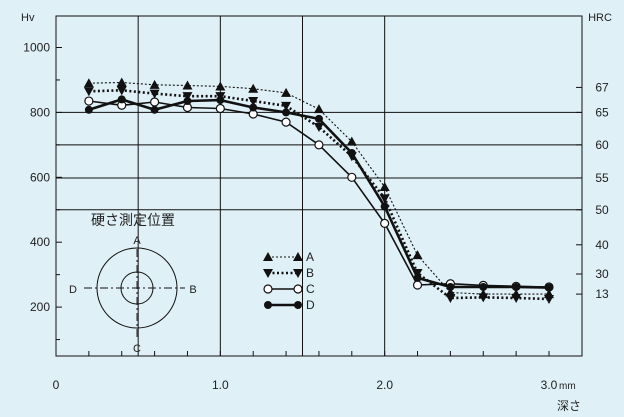  I want to click on y-tick-label-right: 65, so click(602, 112).